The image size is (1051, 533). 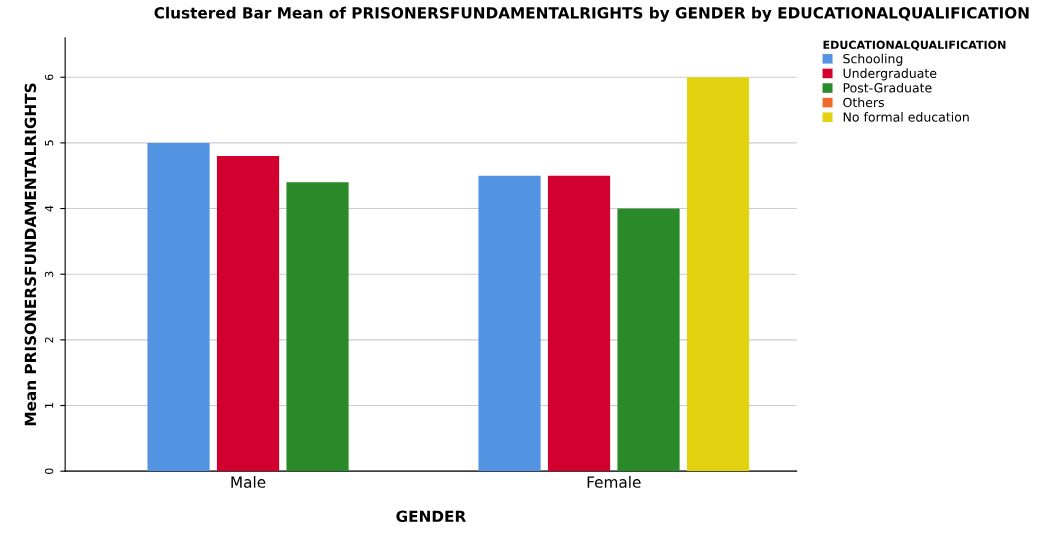 I want to click on y-tick-label: 0, so click(x=49, y=471).